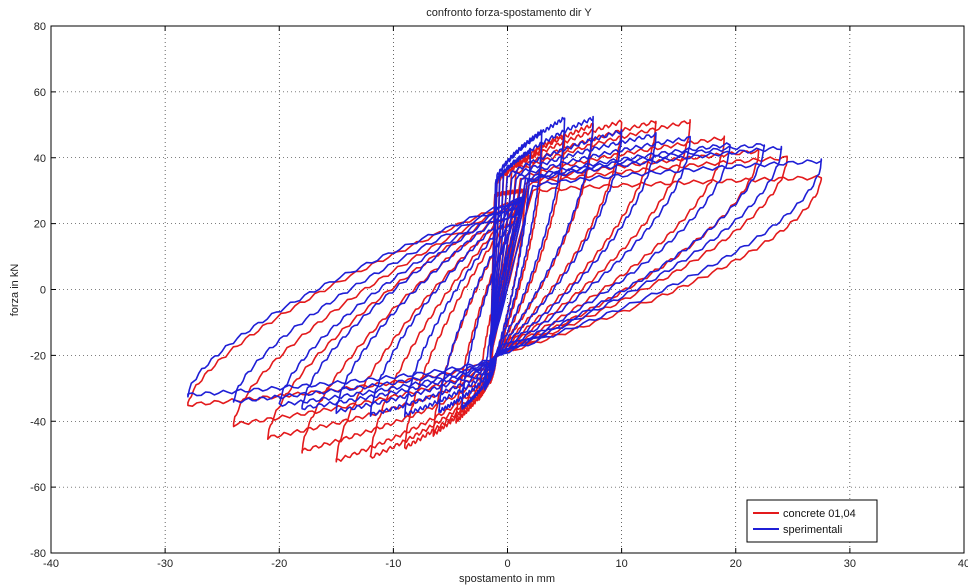  Describe the element at coordinates (819, 514) in the screenshot. I see `legend-label: concrete 01,04` at that location.